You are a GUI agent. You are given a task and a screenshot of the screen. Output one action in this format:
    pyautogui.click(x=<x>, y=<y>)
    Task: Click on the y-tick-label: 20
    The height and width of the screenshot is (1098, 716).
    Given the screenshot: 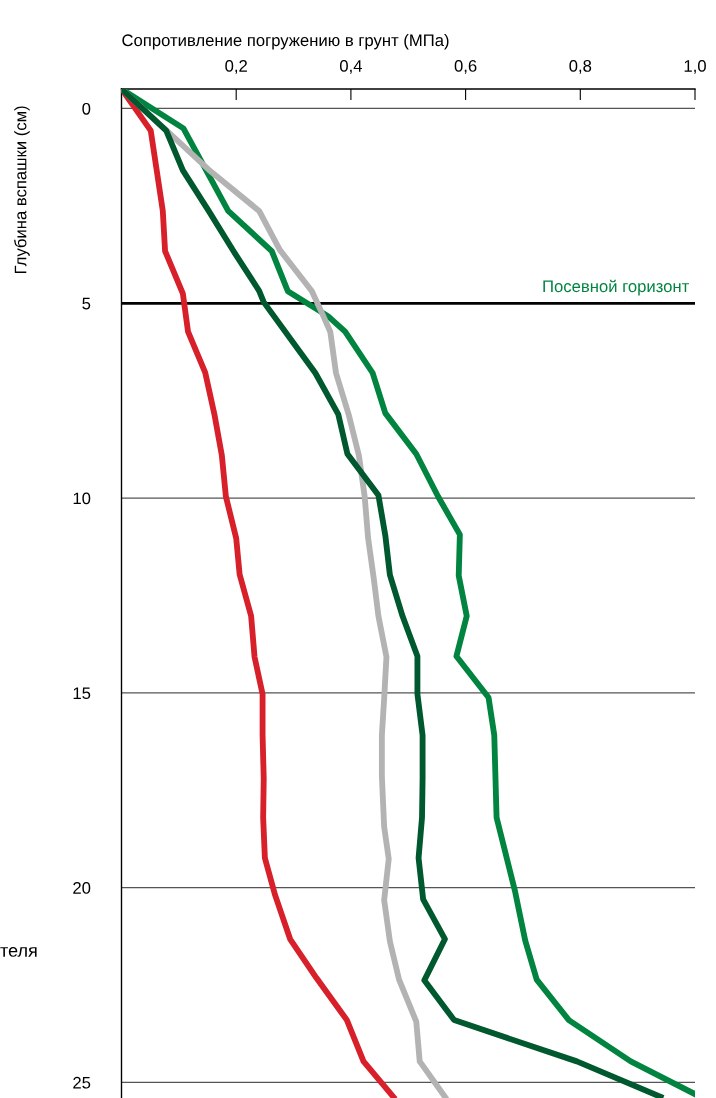 What is the action you would take?
    pyautogui.click(x=82, y=888)
    